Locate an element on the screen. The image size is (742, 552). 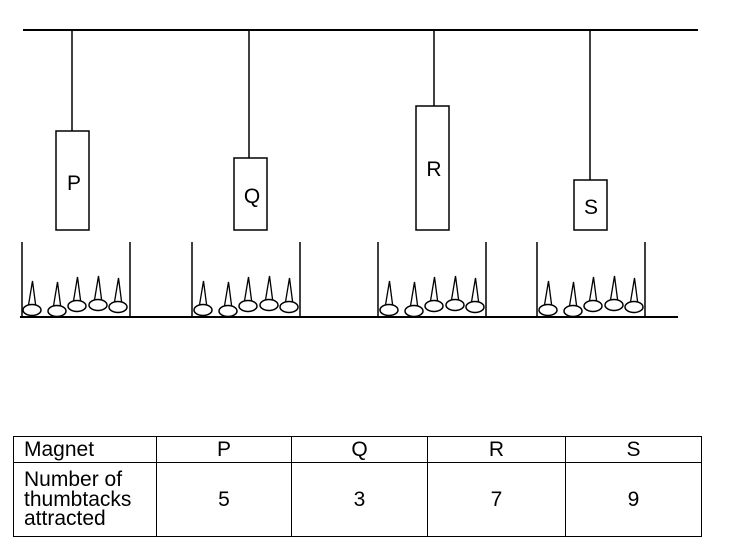
thumbtack-count-label-cell: Number of thumbtacks attracted is located at coordinates (85, 499).